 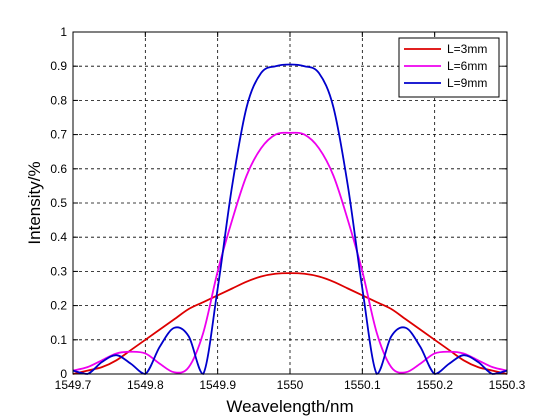 What do you see at coordinates (58, 66) in the screenshot?
I see `y-tick-label: 0.9` at bounding box center [58, 66].